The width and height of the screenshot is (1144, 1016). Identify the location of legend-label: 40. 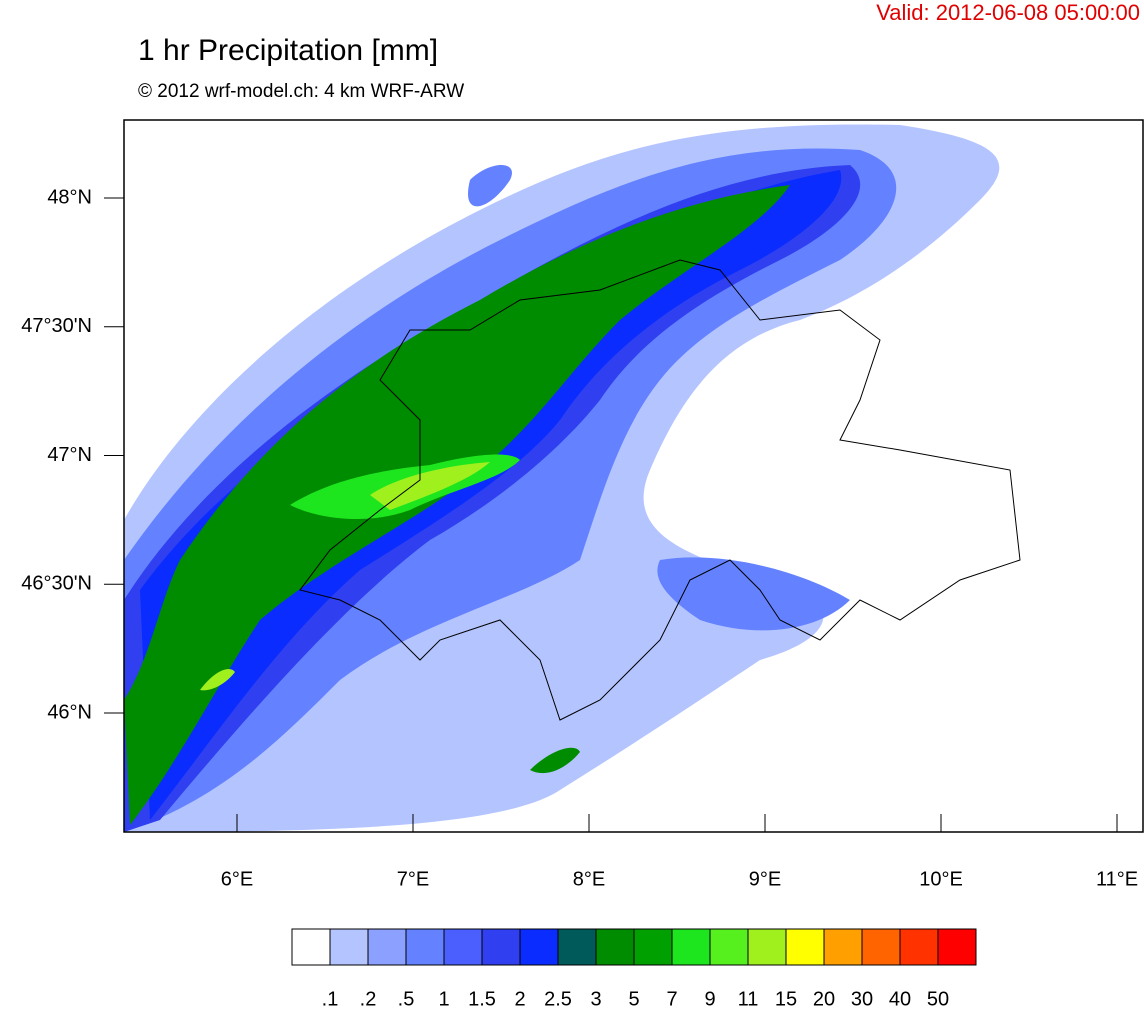
(900, 999).